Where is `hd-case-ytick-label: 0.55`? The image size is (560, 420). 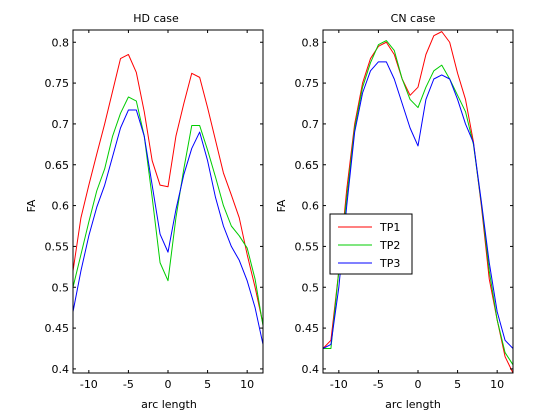 hd-case-ytick-label: 0.55 is located at coordinates (57, 246).